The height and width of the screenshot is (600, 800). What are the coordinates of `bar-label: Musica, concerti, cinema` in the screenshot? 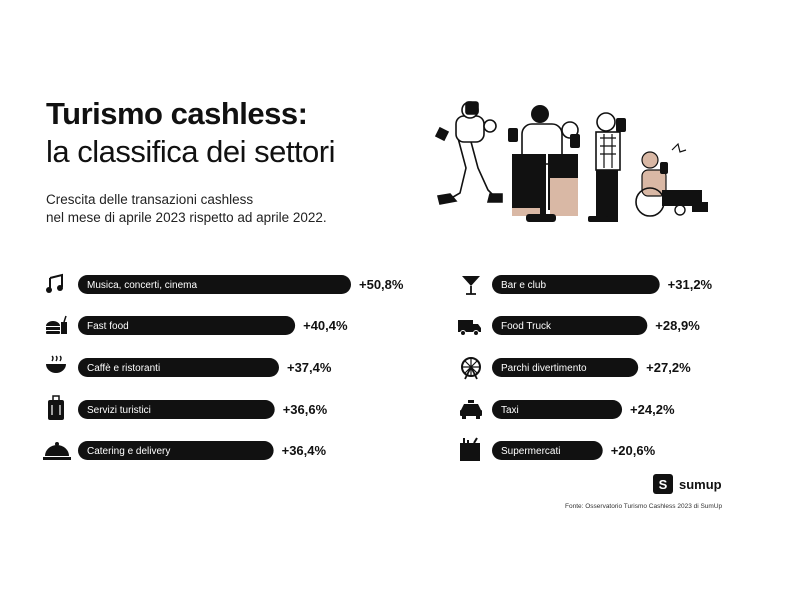 It's located at (142, 285).